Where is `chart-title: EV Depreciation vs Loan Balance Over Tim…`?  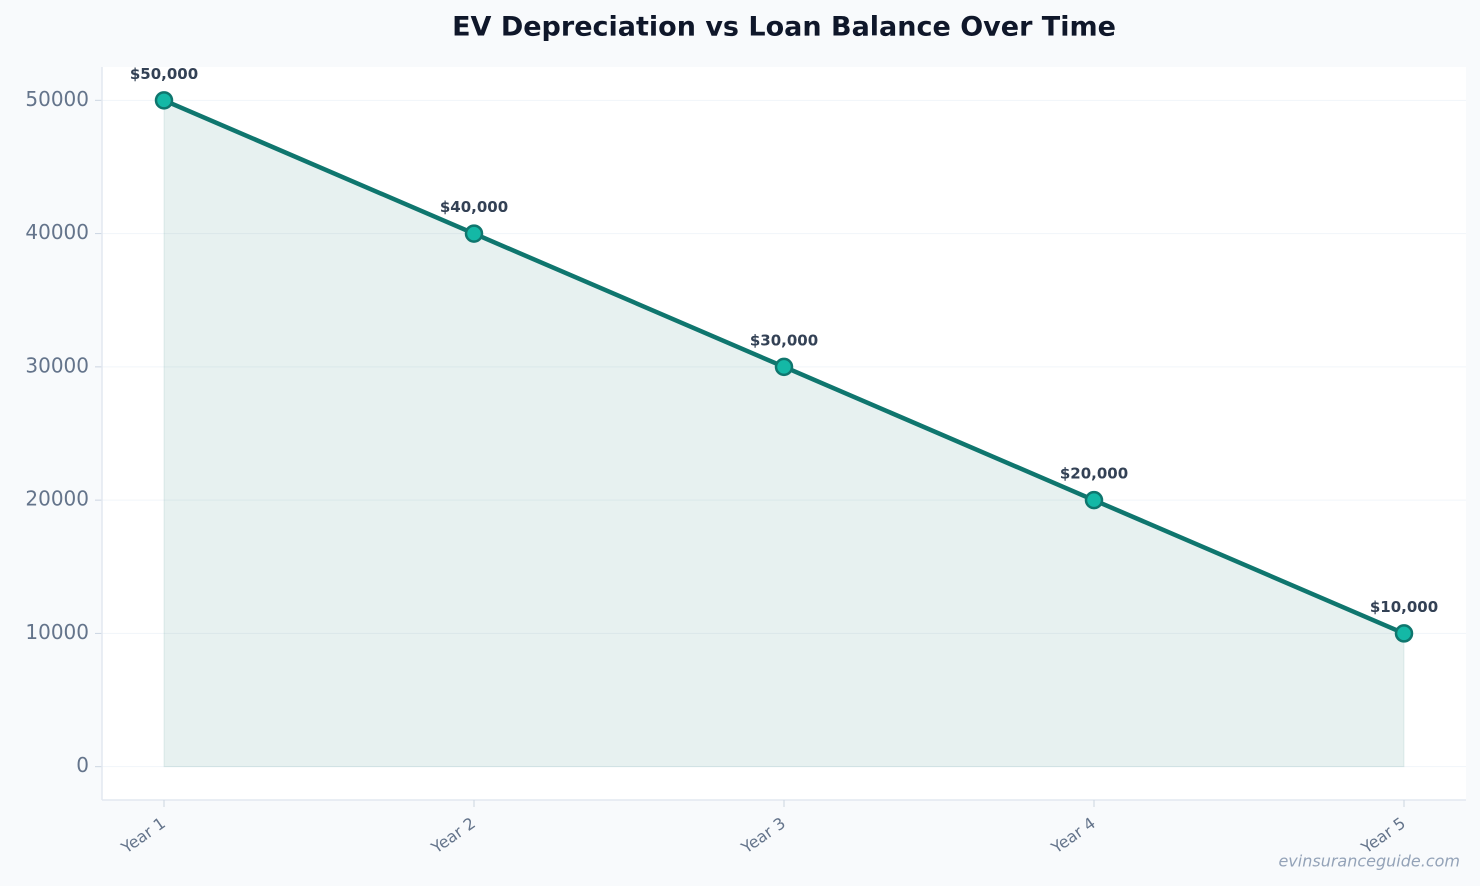 chart-title: EV Depreciation vs Loan Balance Over Tim… is located at coordinates (784, 27).